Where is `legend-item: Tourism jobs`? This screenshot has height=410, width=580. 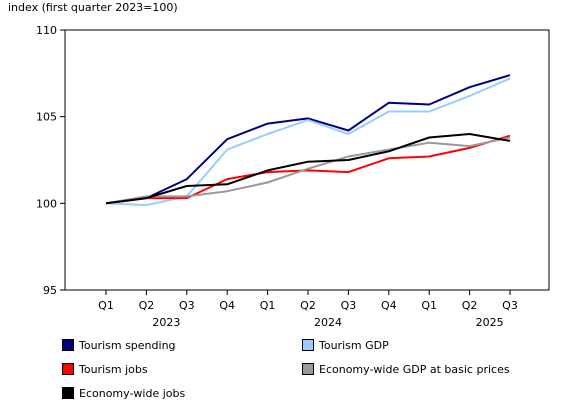 legend-item: Tourism jobs is located at coordinates (105, 369).